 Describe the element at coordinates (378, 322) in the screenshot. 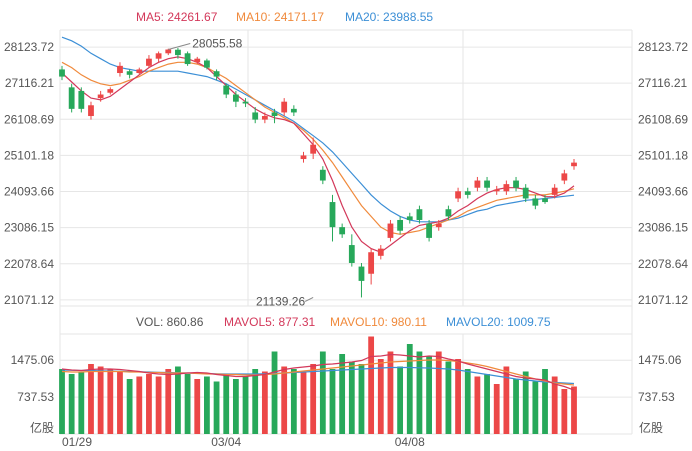

I see `mavol10-legend: MAVOL10: 980.11` at that location.